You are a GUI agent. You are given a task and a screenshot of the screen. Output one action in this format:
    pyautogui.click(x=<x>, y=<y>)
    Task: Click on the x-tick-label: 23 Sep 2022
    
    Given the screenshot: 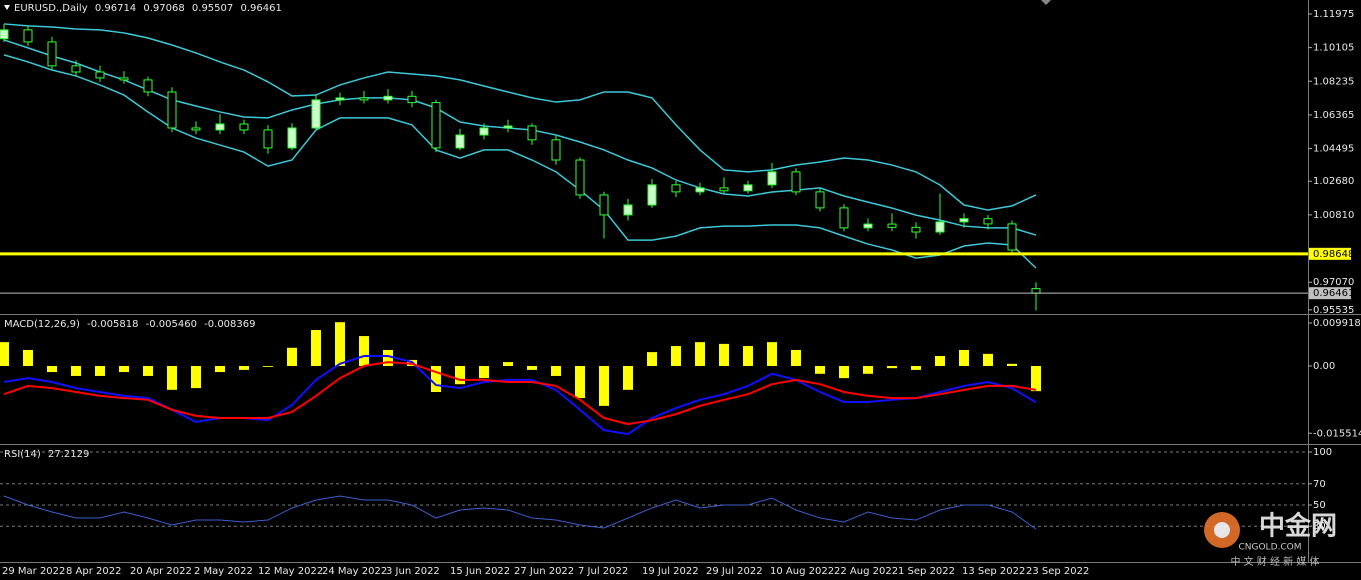 What is the action you would take?
    pyautogui.click(x=1057, y=571)
    